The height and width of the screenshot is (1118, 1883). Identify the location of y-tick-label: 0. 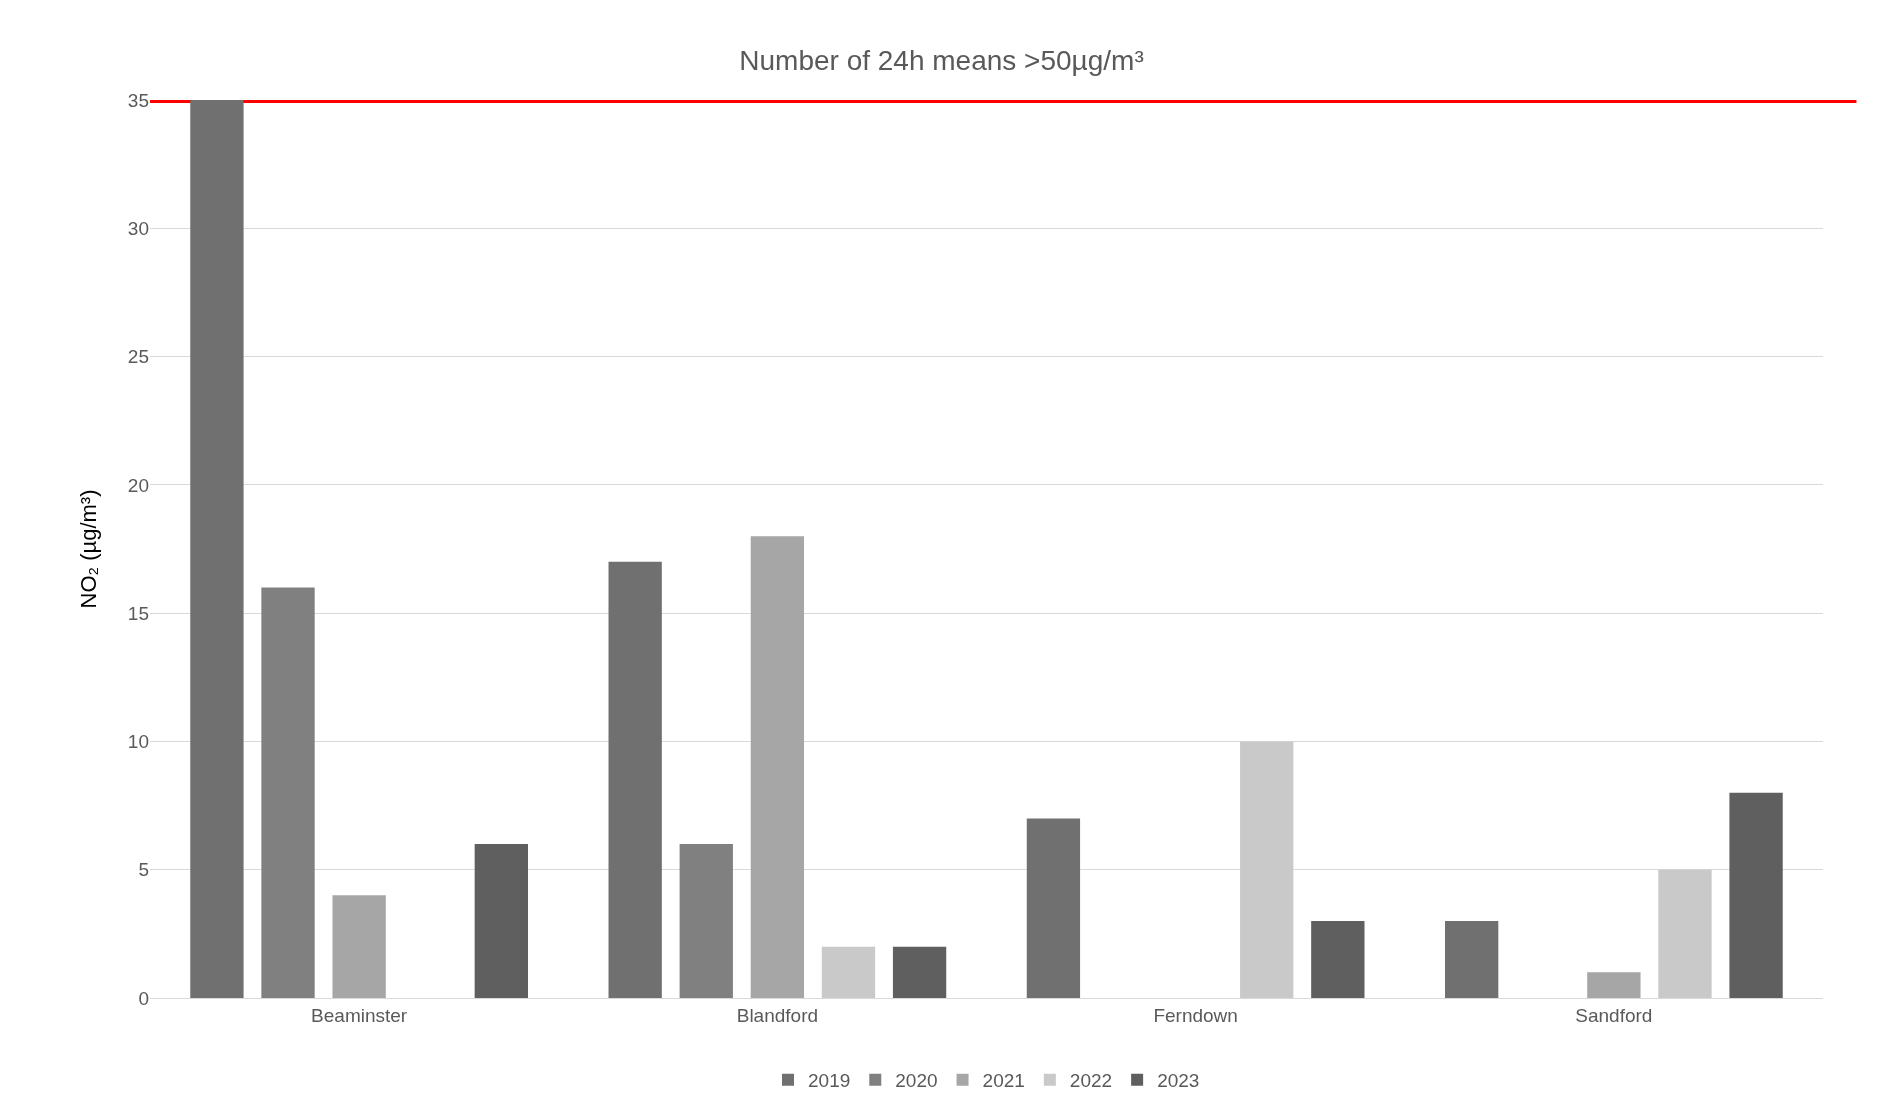
(143, 998).